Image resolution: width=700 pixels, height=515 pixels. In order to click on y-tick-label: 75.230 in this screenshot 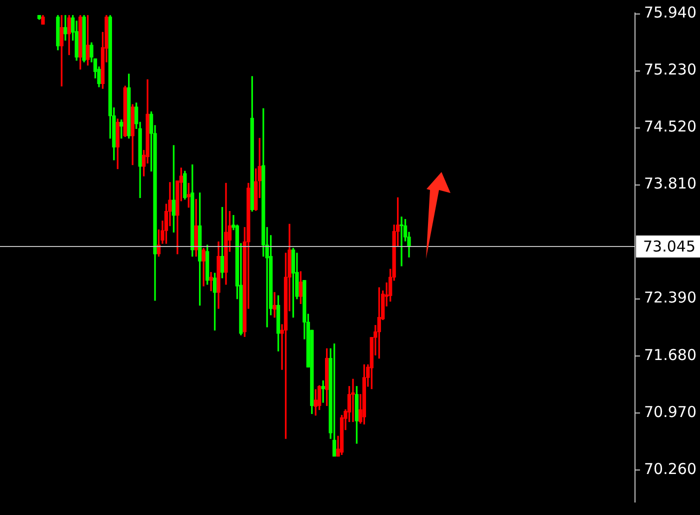, I will do `click(670, 69)`.